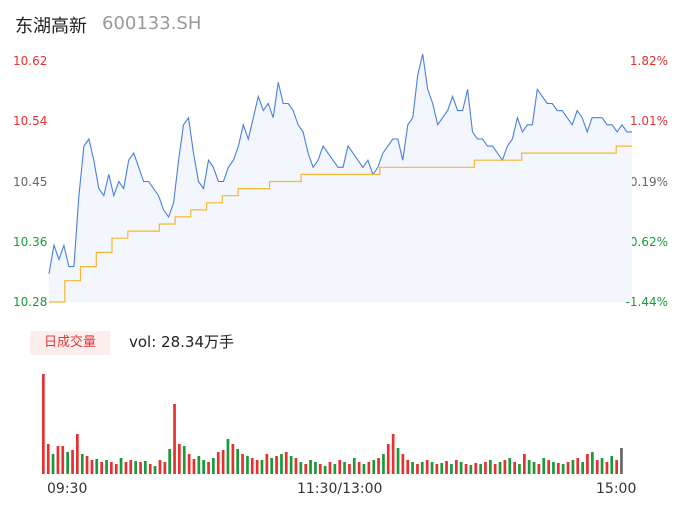  I want to click on y-tick-right: 1.82%, so click(648, 61).